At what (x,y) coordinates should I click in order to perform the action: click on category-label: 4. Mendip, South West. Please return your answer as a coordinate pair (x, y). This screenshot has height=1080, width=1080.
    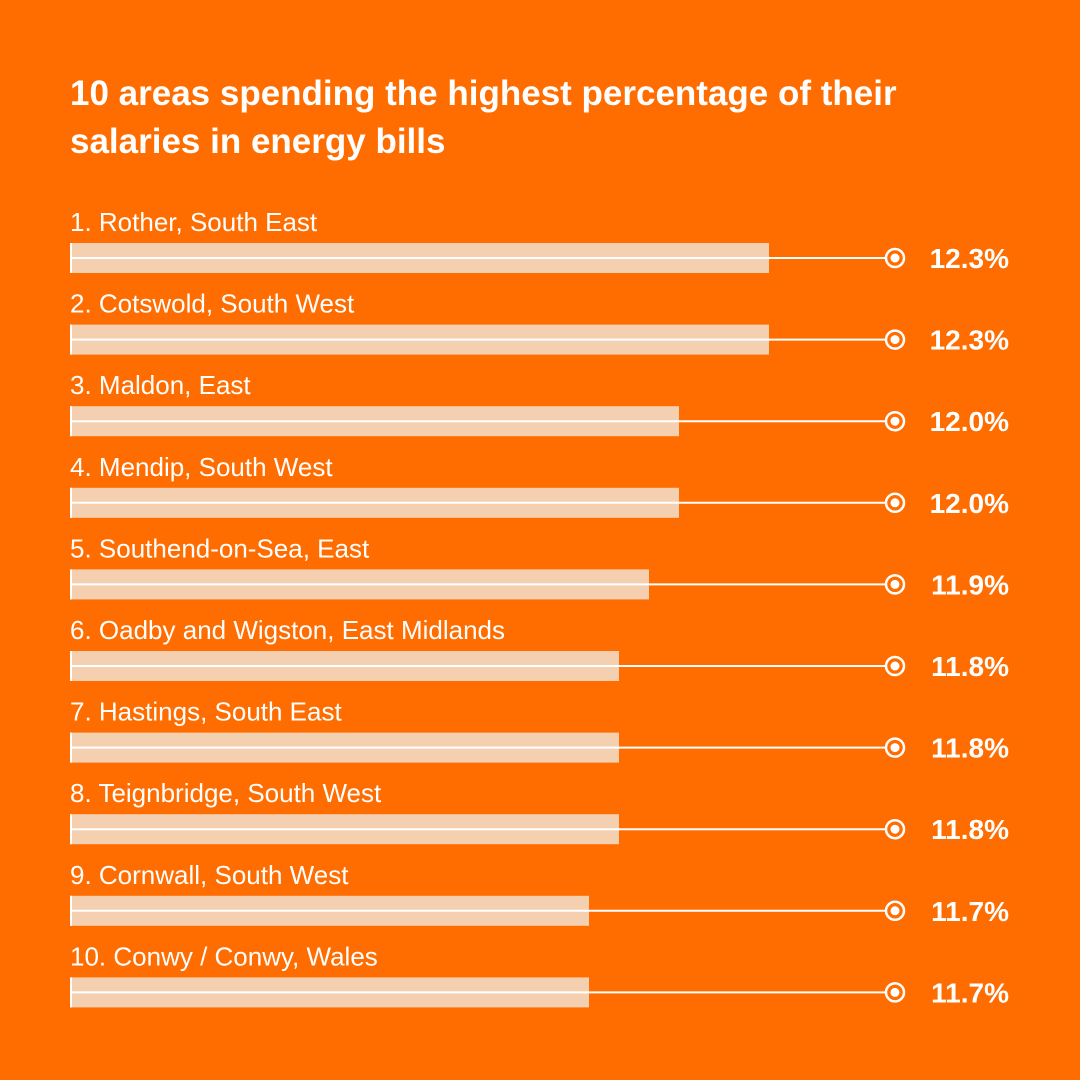
    Looking at the image, I should click on (201, 467).